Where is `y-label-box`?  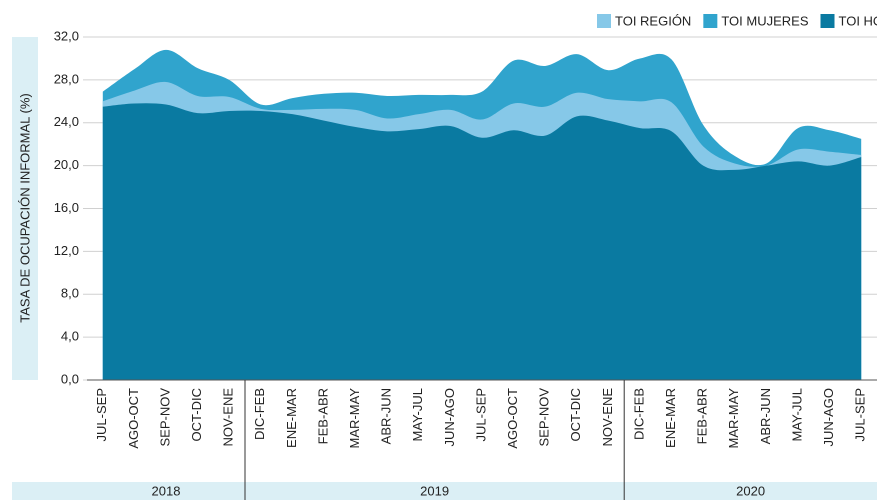
y-label-box is located at coordinates (25, 208).